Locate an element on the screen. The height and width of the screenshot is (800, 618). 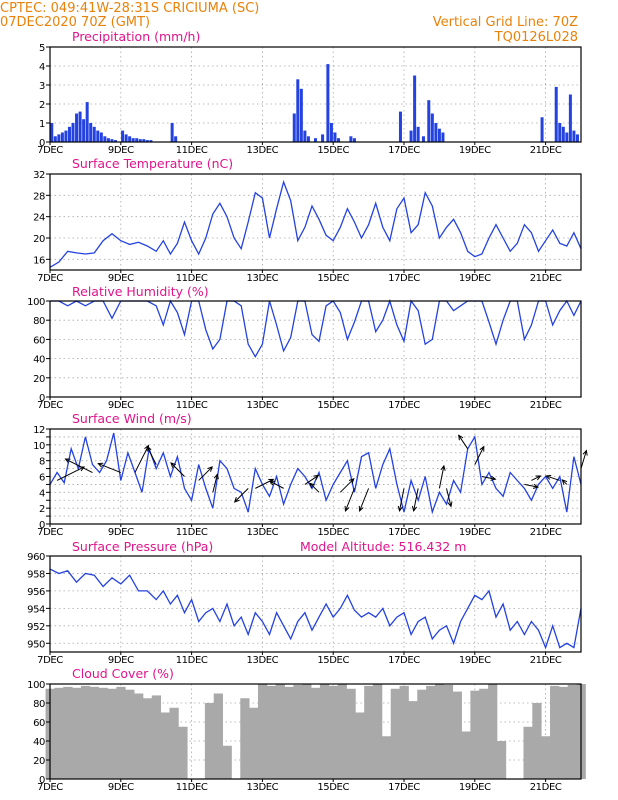
precip-xtick-label: 17DEC is located at coordinates (404, 150).